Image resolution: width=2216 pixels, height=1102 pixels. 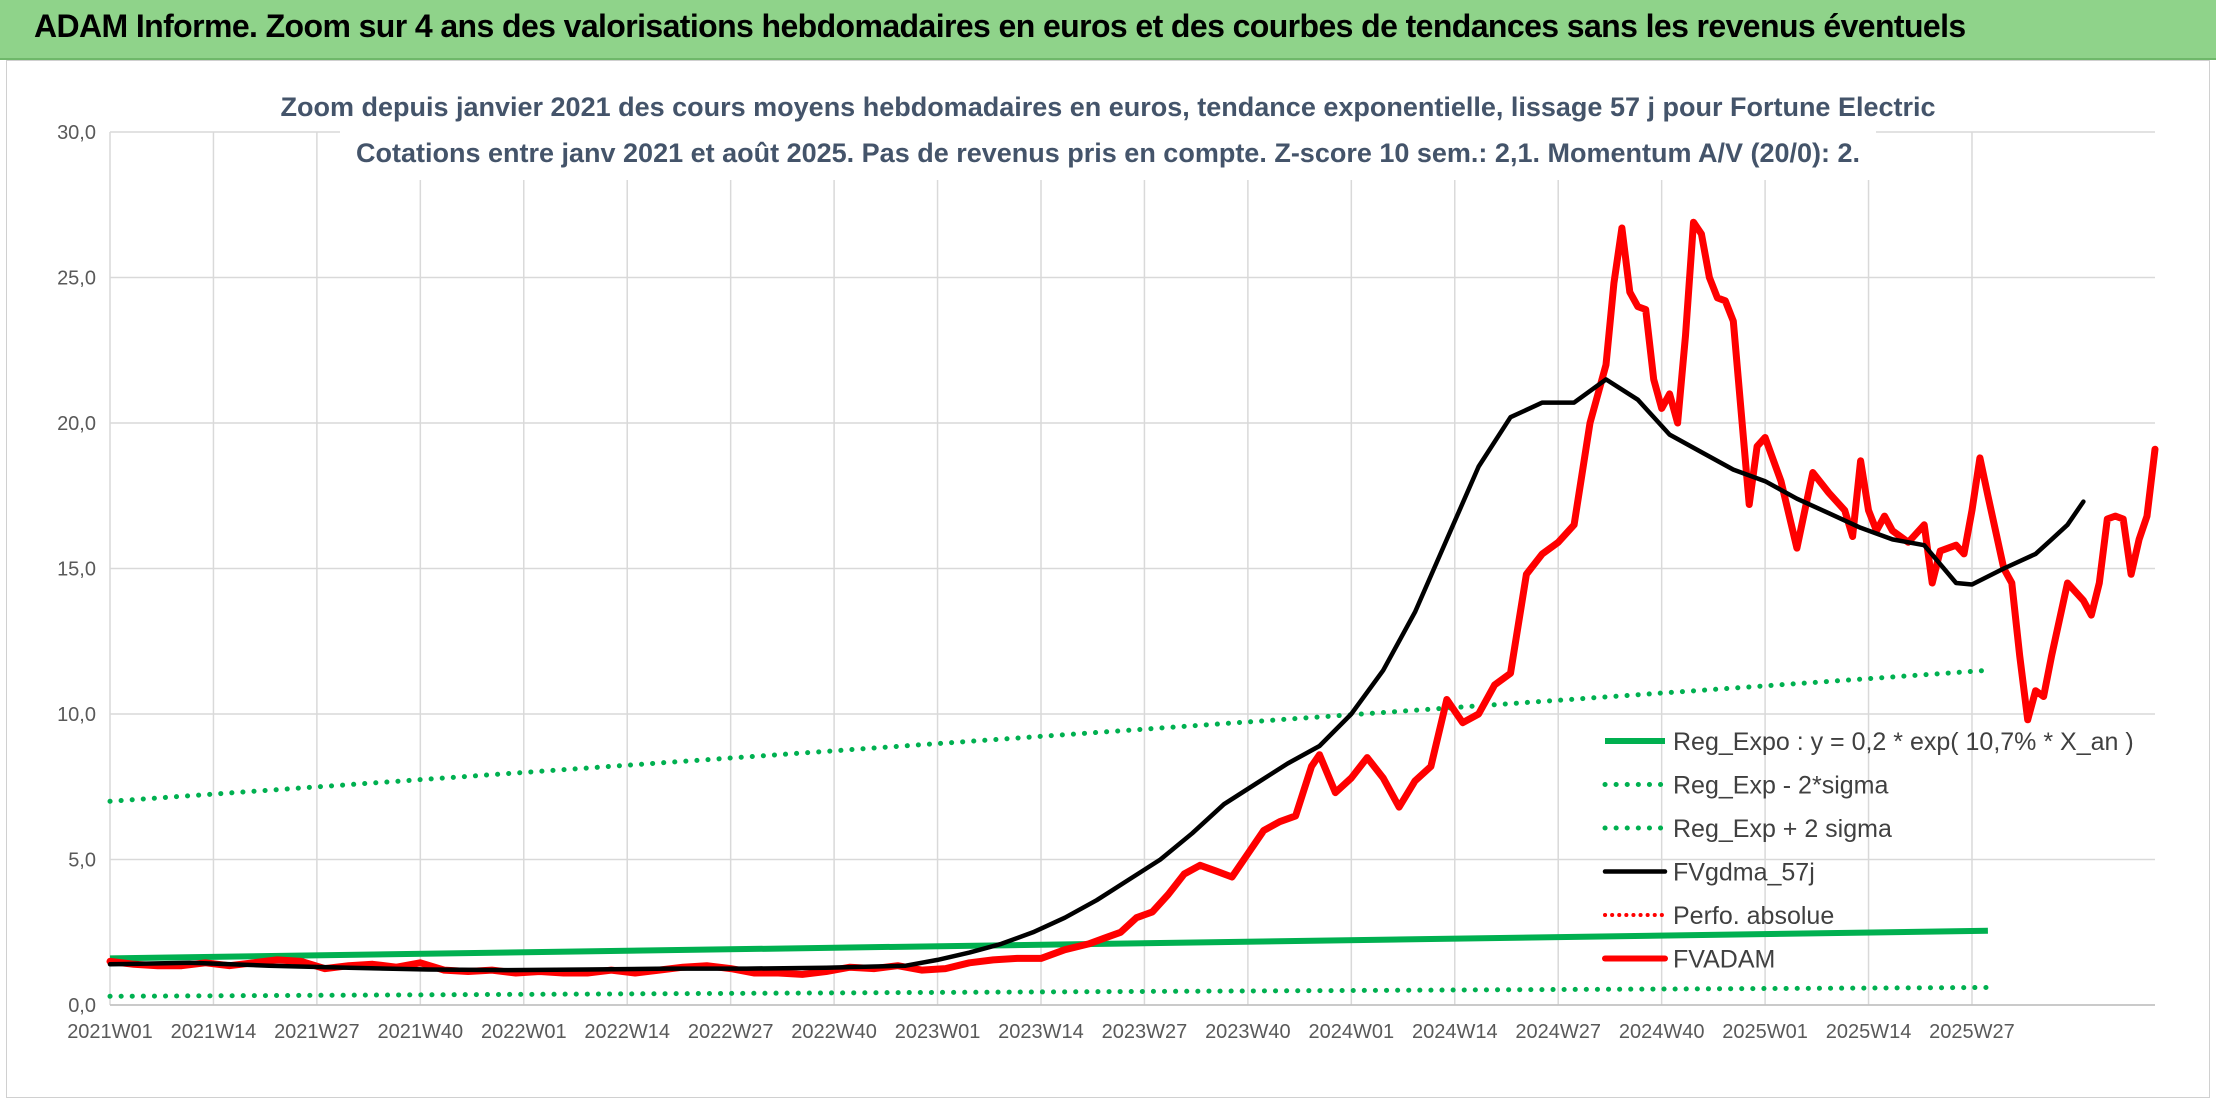 What do you see at coordinates (76, 424) in the screenshot?
I see `y-tick-label: 20,0` at bounding box center [76, 424].